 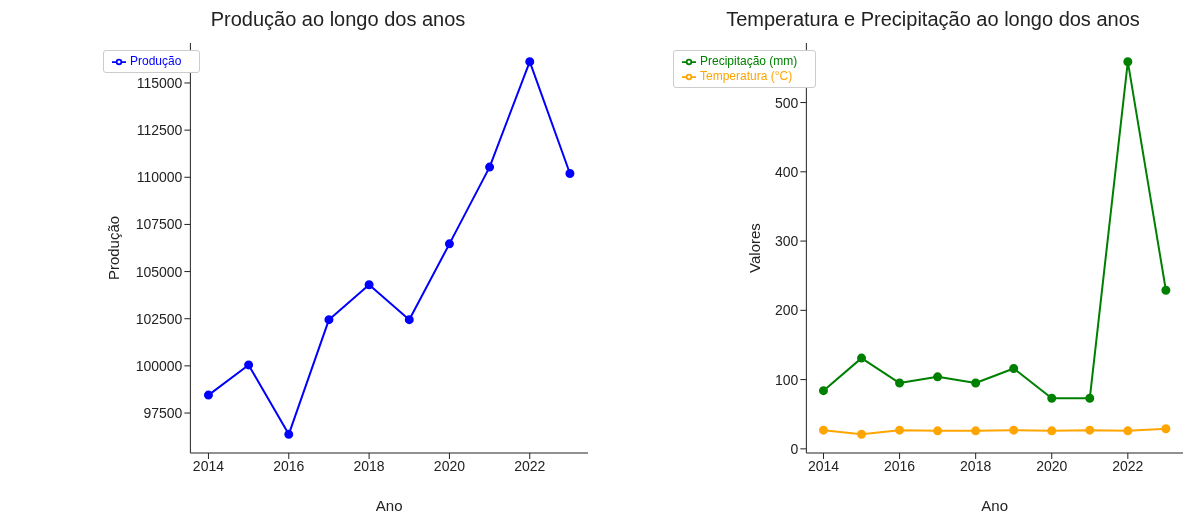 What do you see at coordinates (159, 271) in the screenshot?
I see `y-tick-label: 105000` at bounding box center [159, 271].